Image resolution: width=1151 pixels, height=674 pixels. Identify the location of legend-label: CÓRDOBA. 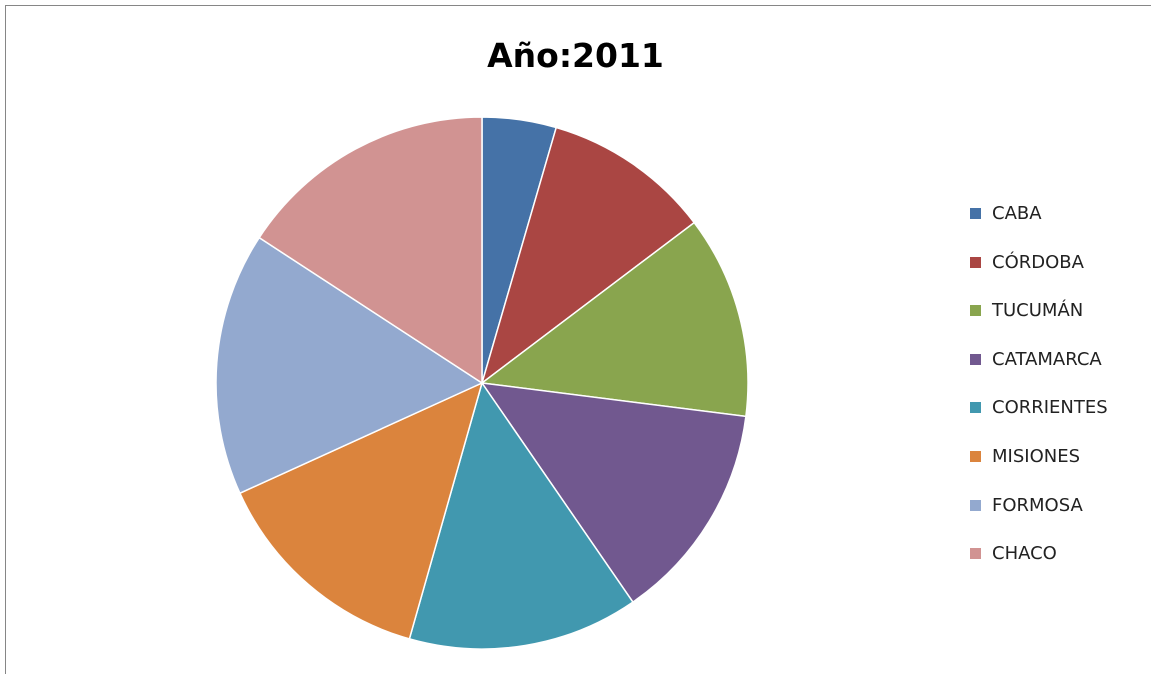
(1038, 262).